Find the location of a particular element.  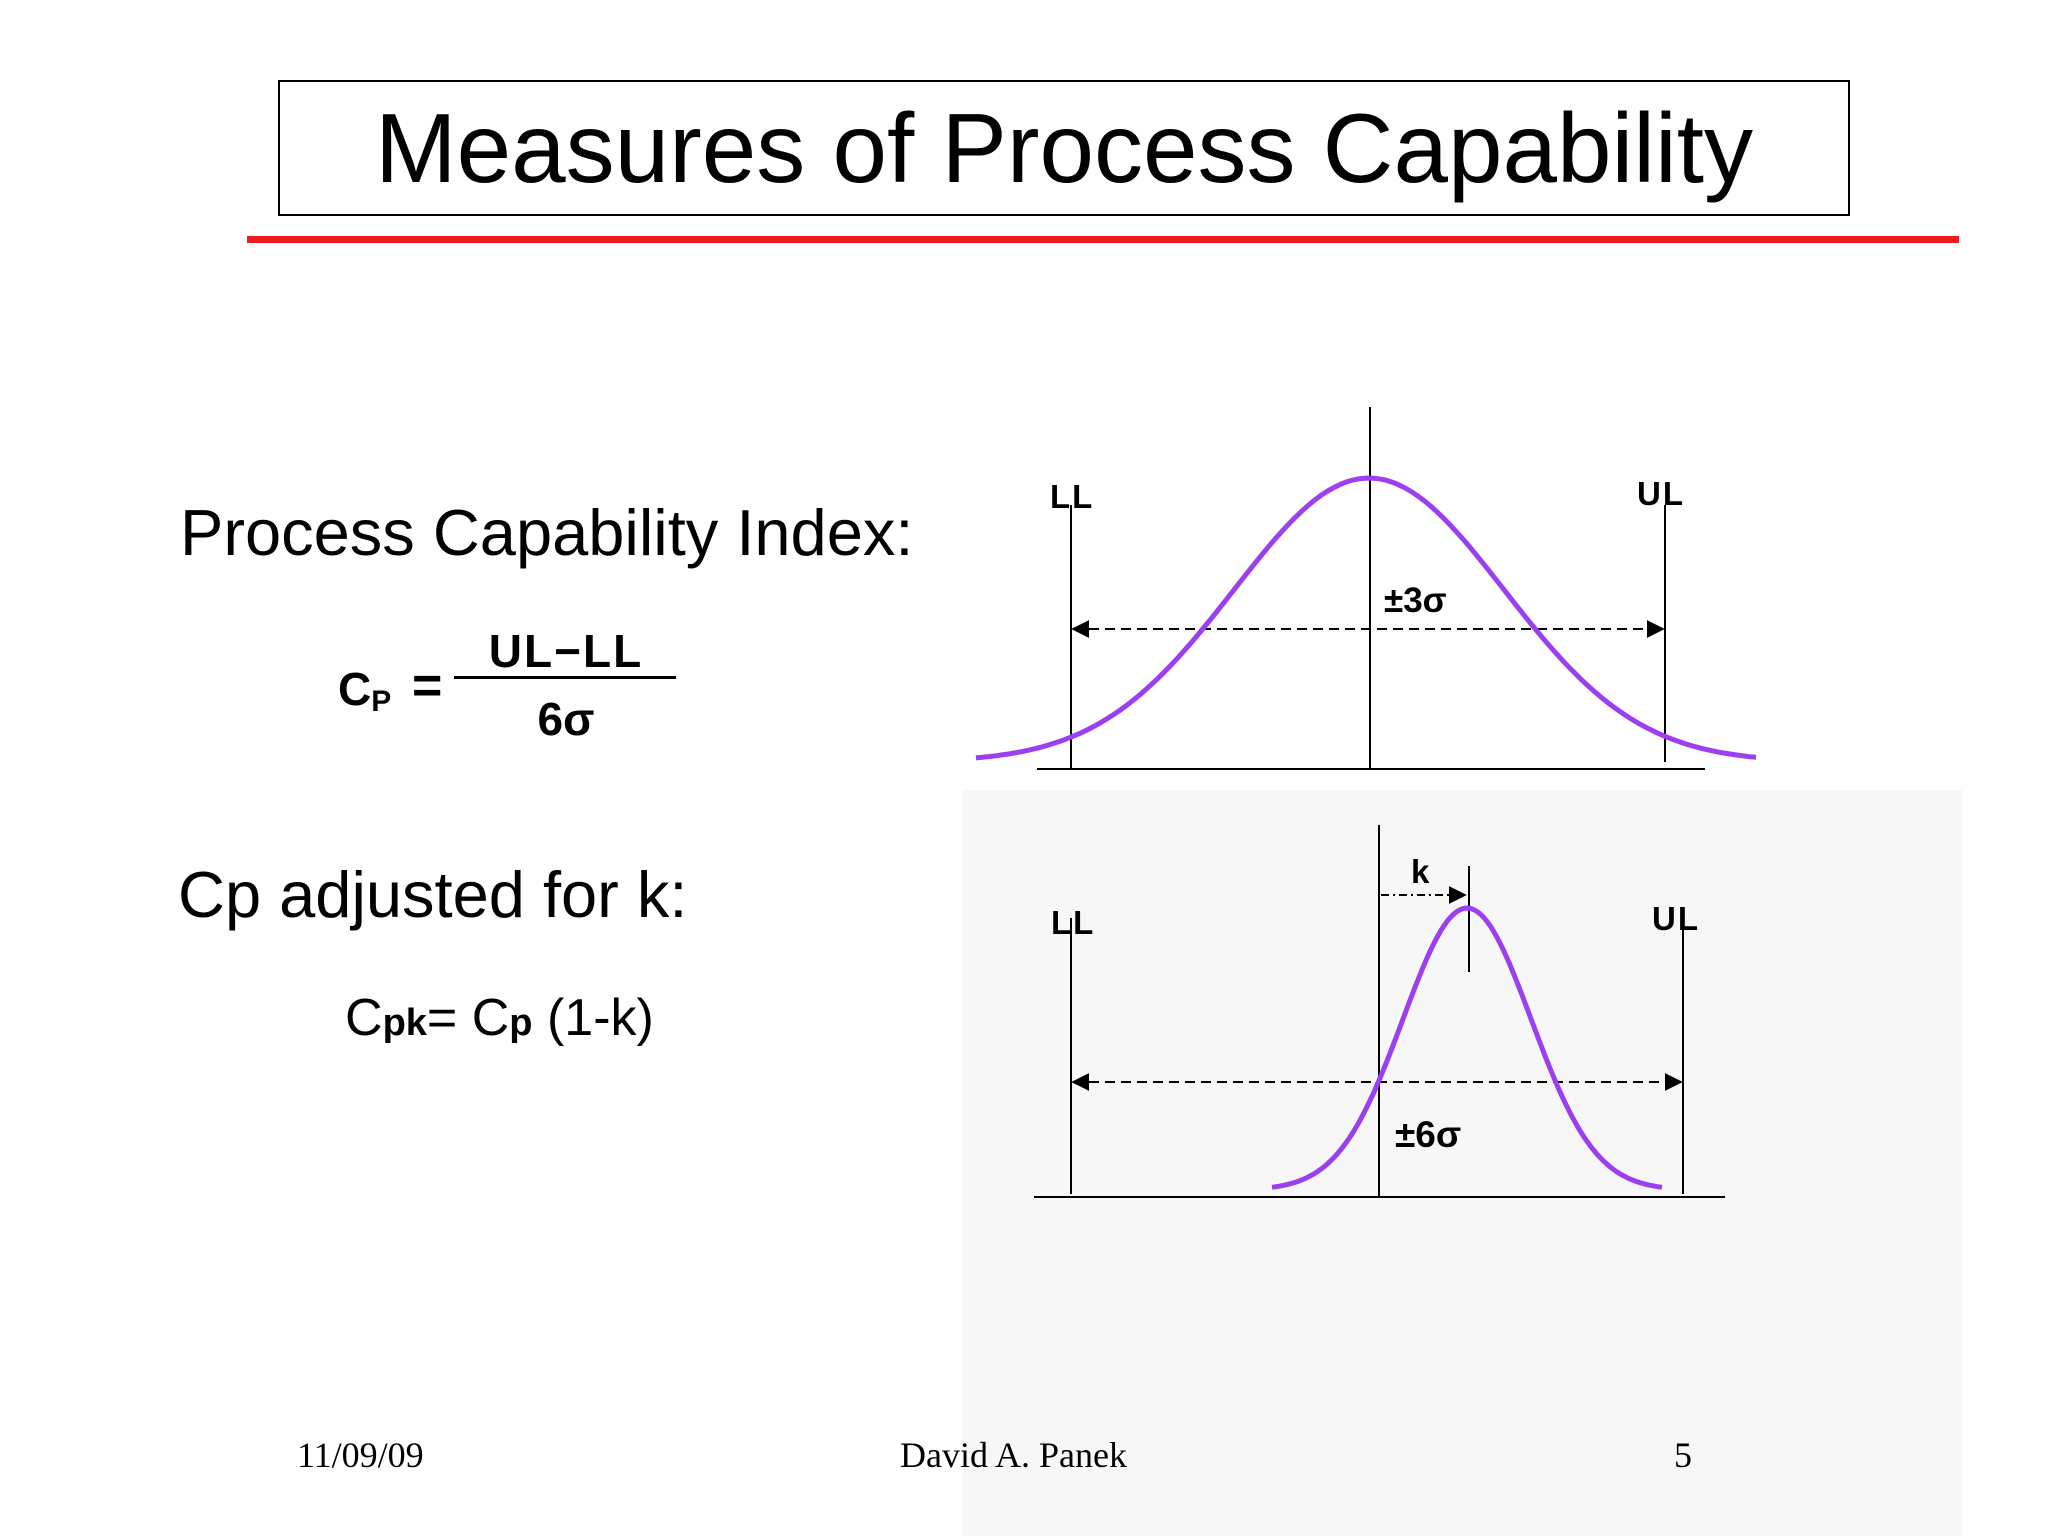

title-box: Measures of Process Capability is located at coordinates (1064, 148).